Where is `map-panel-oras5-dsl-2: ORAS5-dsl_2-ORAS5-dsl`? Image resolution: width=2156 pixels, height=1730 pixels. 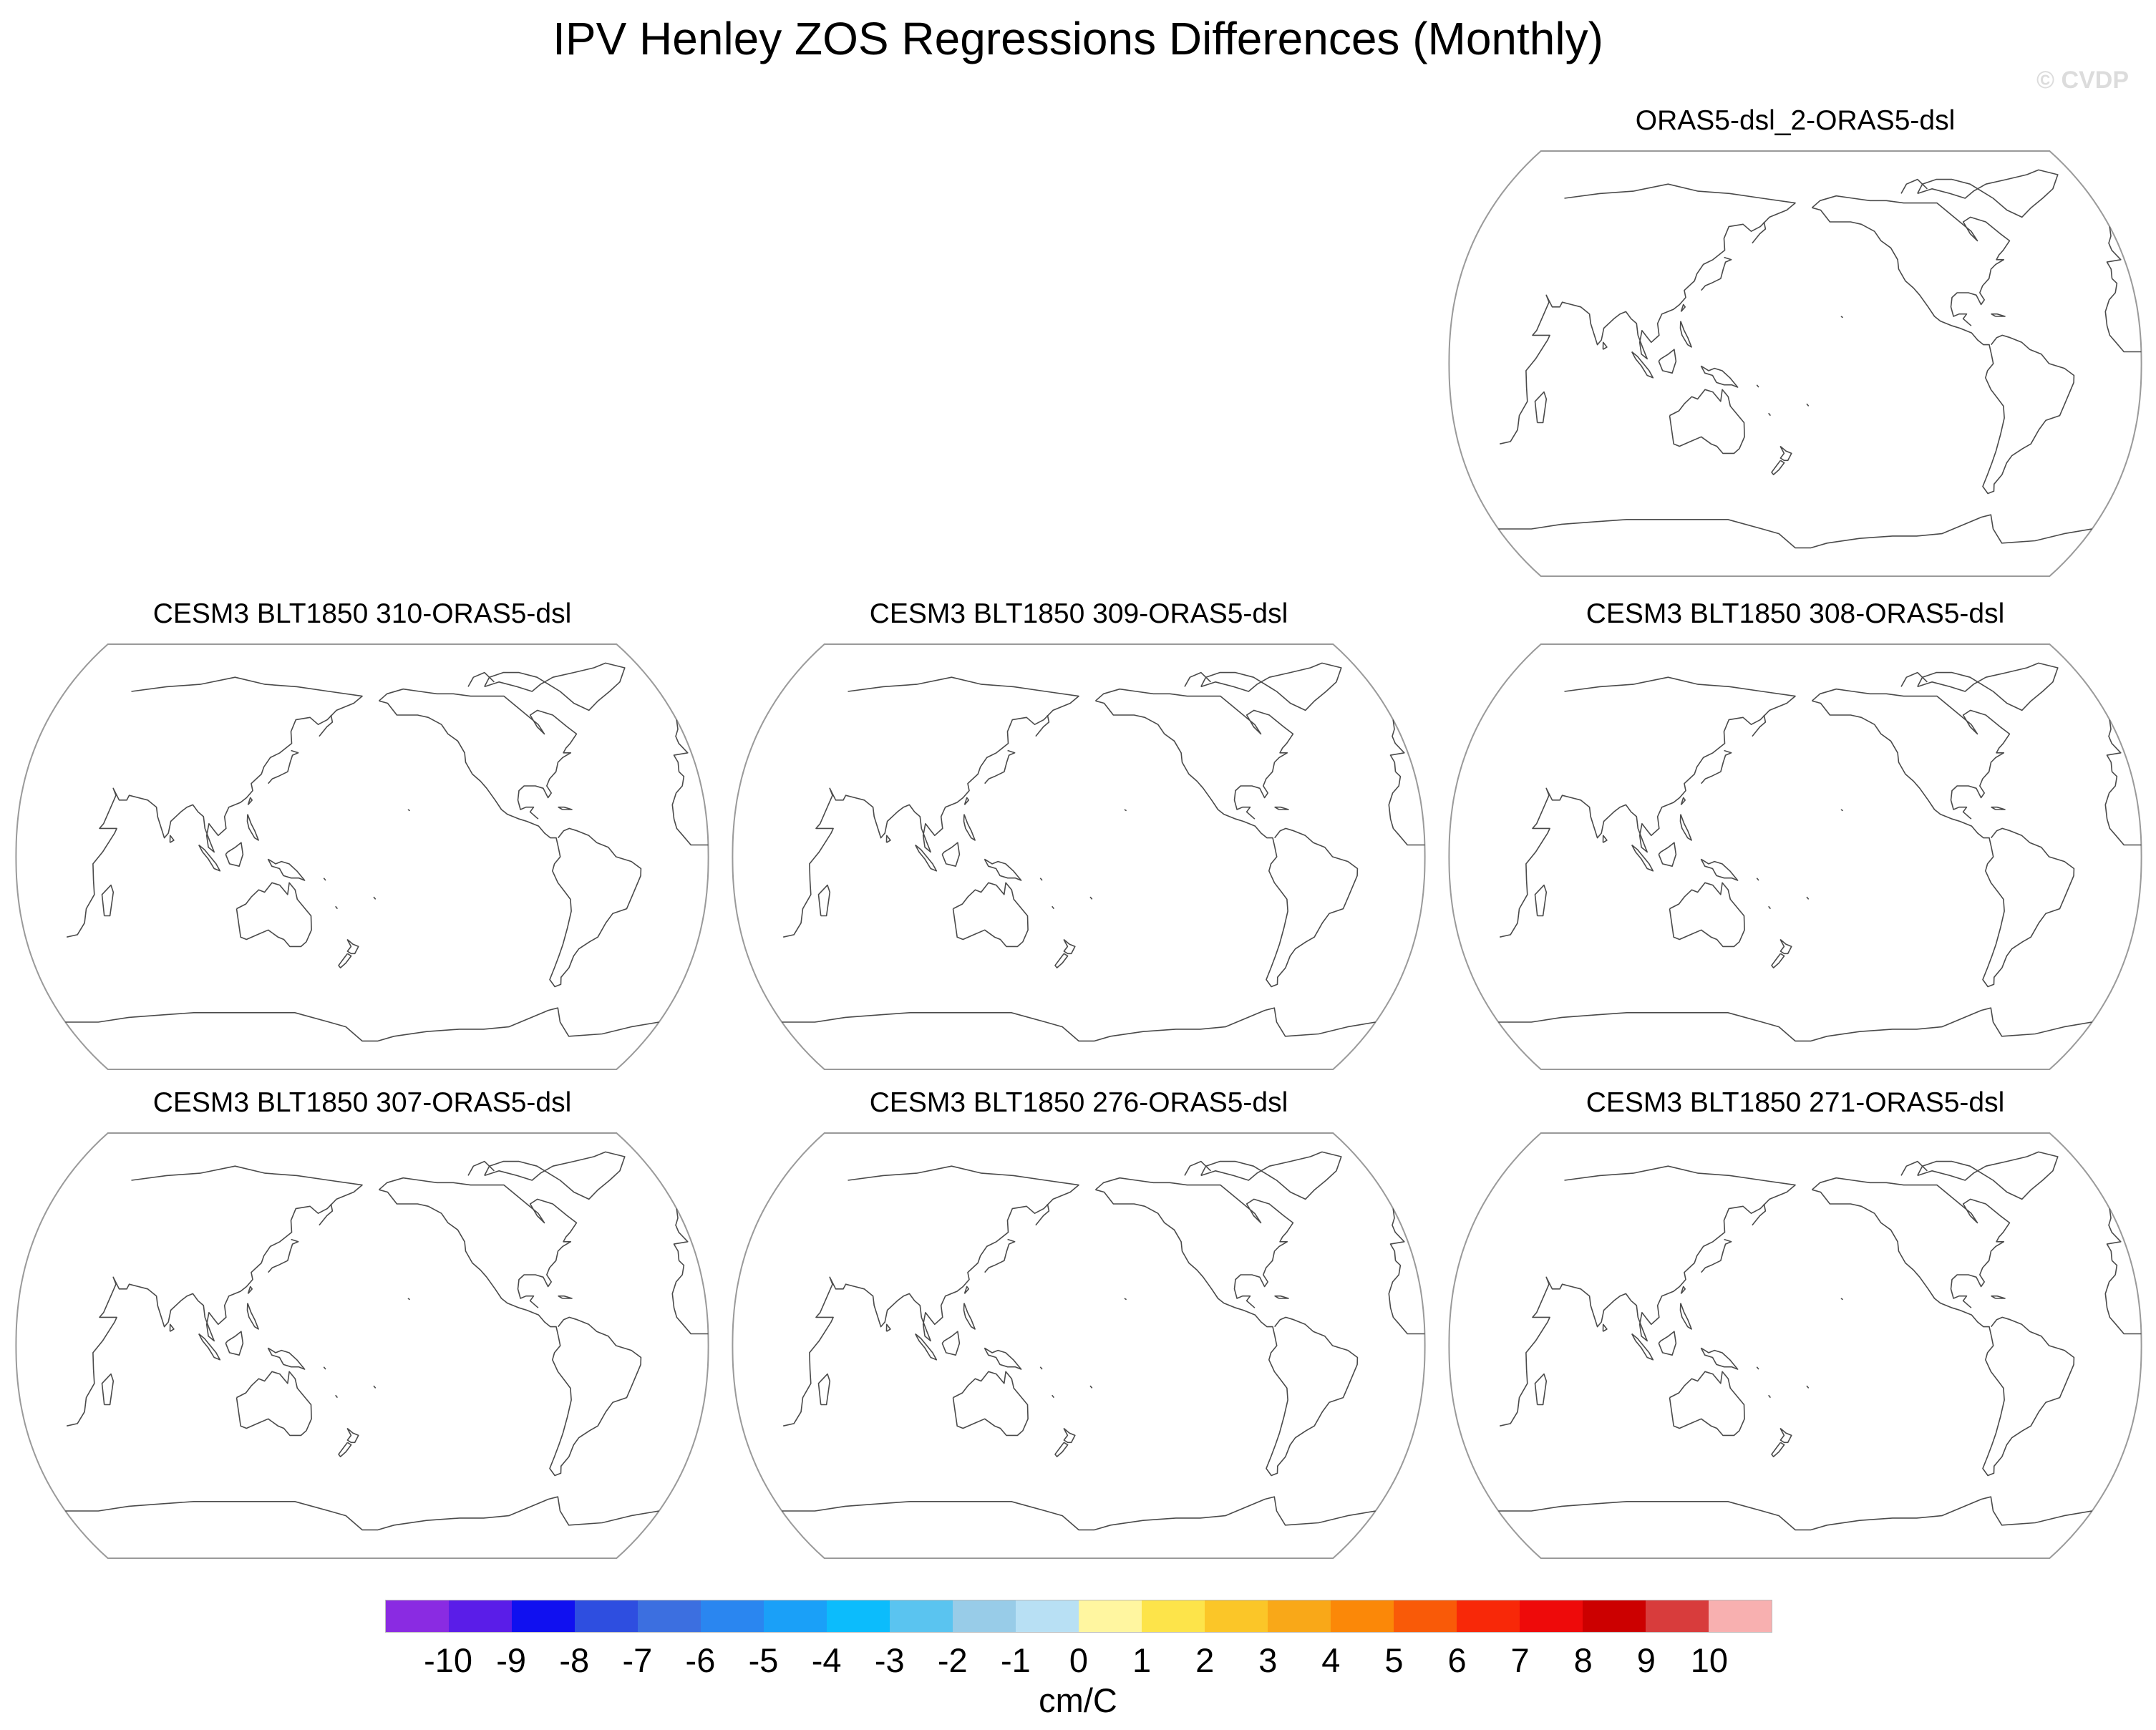 map-panel-oras5-dsl-2: ORAS5-dsl_2-ORAS5-dsl is located at coordinates (1795, 346).